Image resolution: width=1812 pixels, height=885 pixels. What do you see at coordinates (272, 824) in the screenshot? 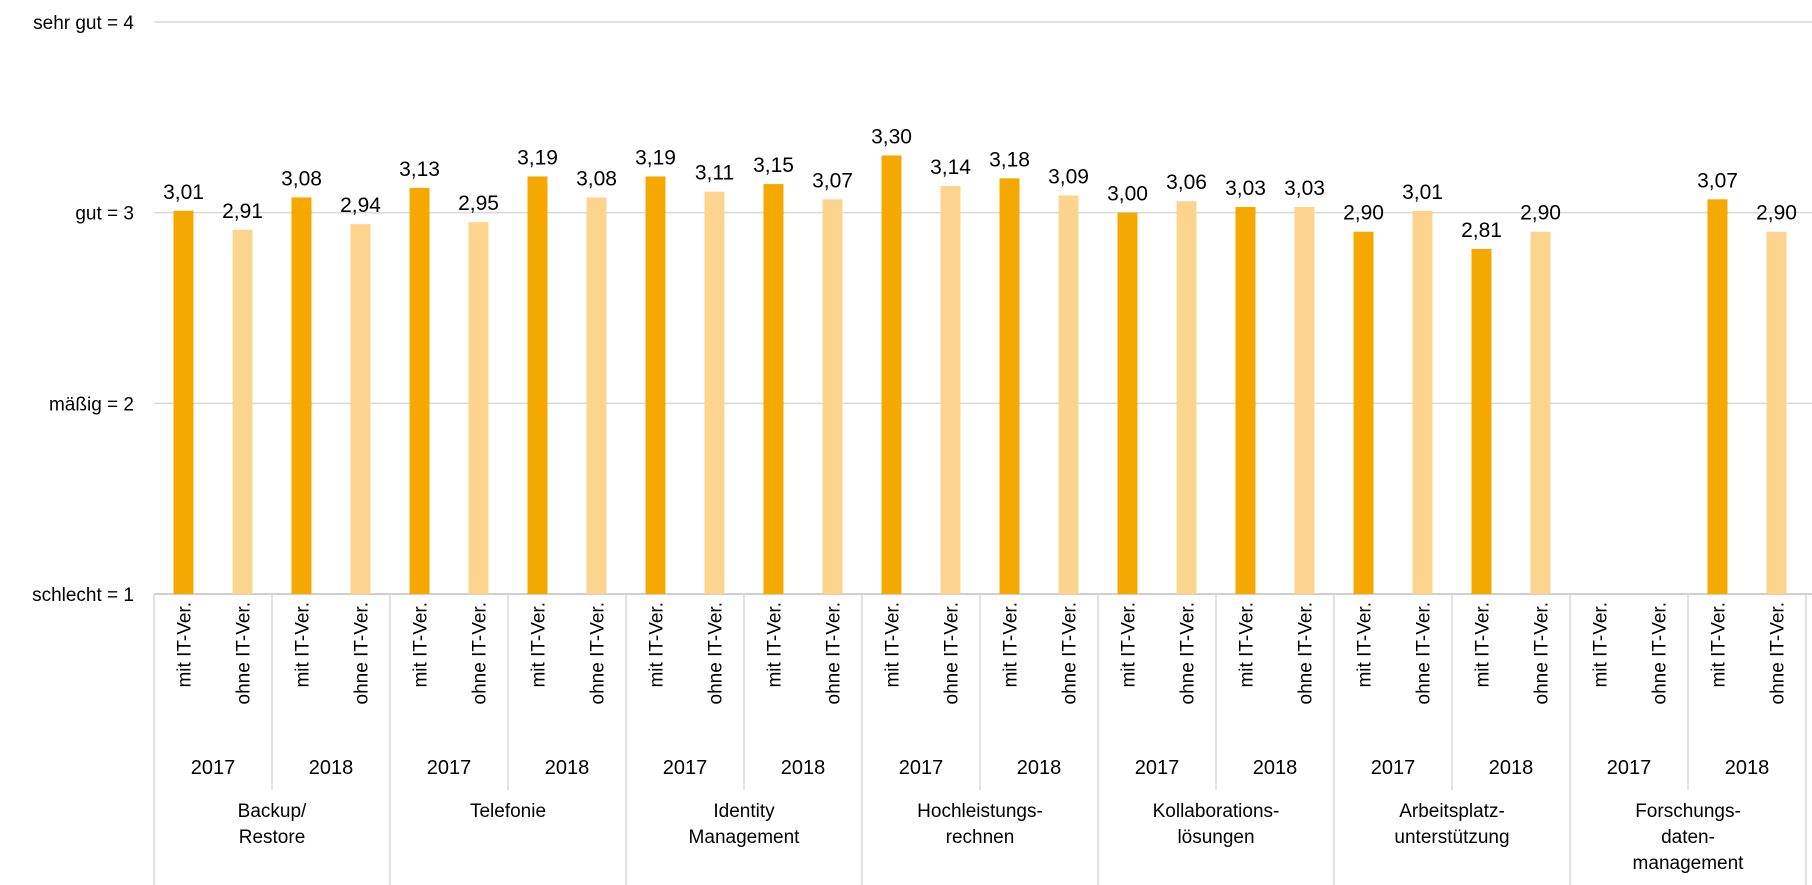
I see `group-label: Backup/Restore` at bounding box center [272, 824].